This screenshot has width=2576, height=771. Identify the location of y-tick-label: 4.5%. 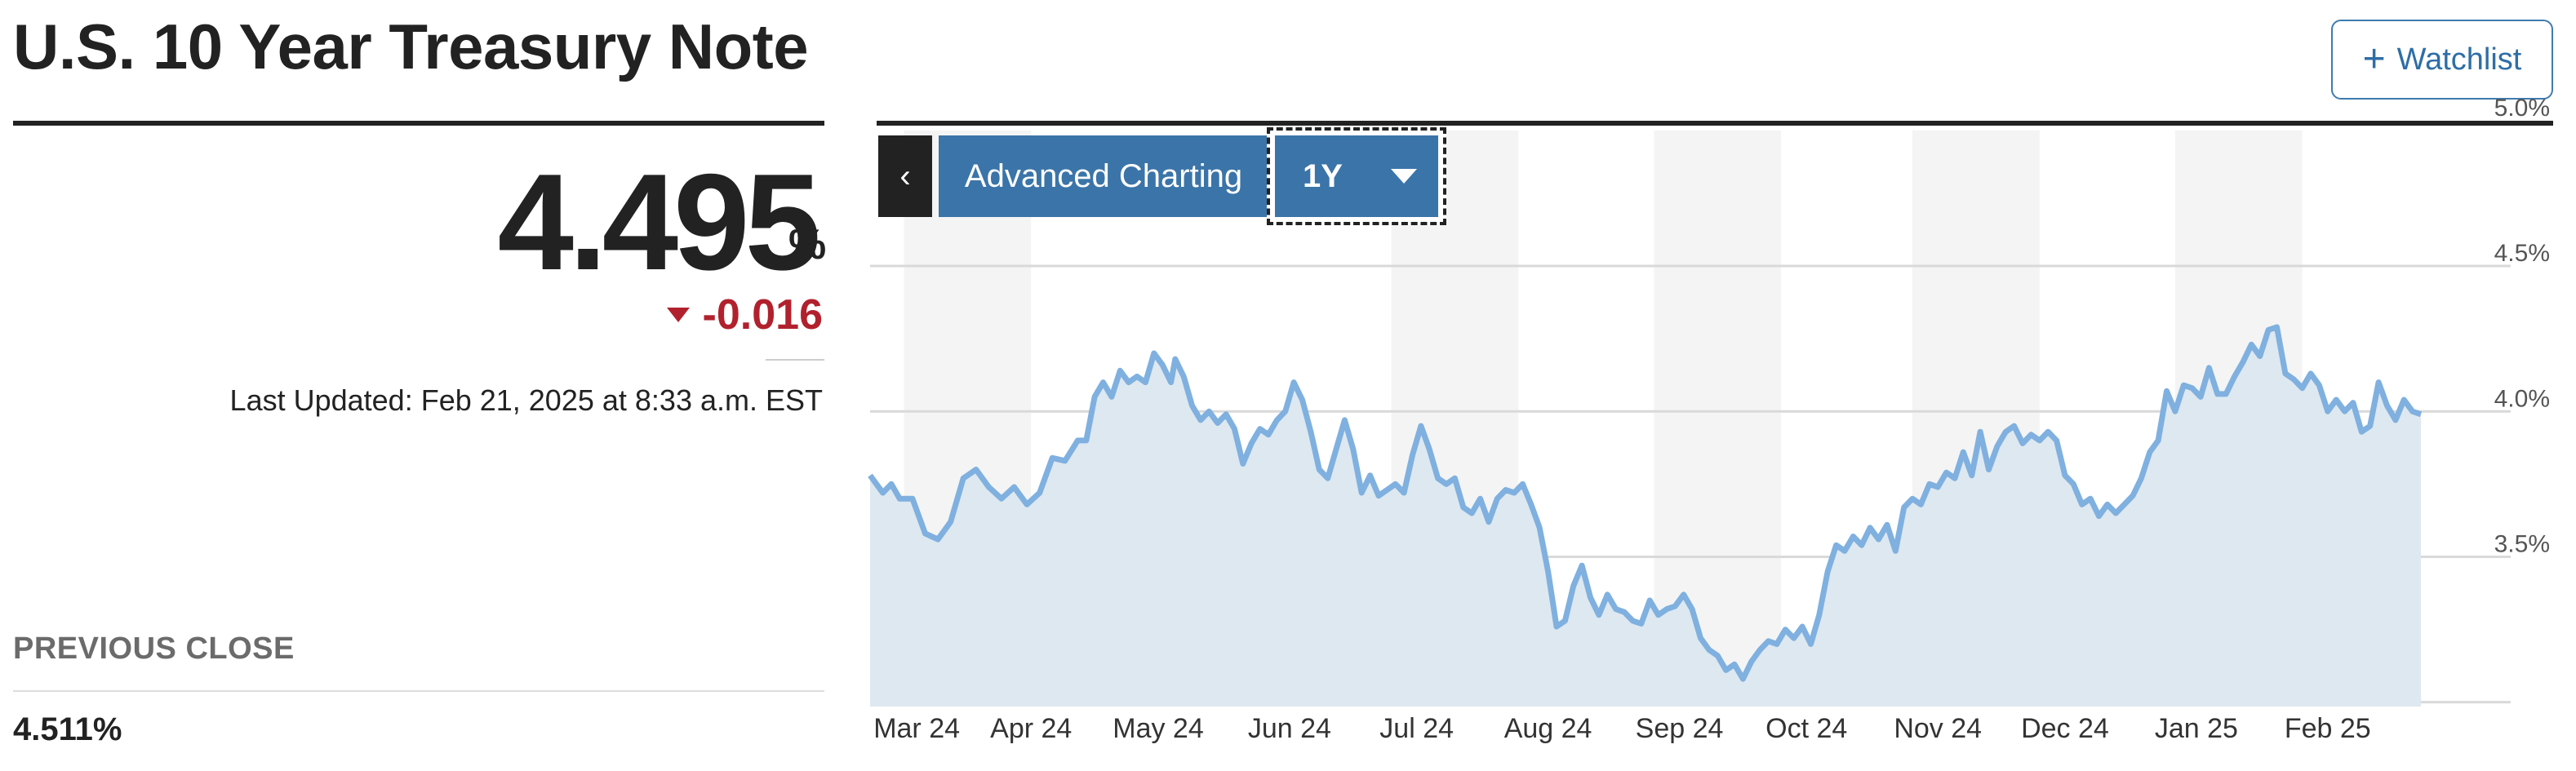
(2522, 253).